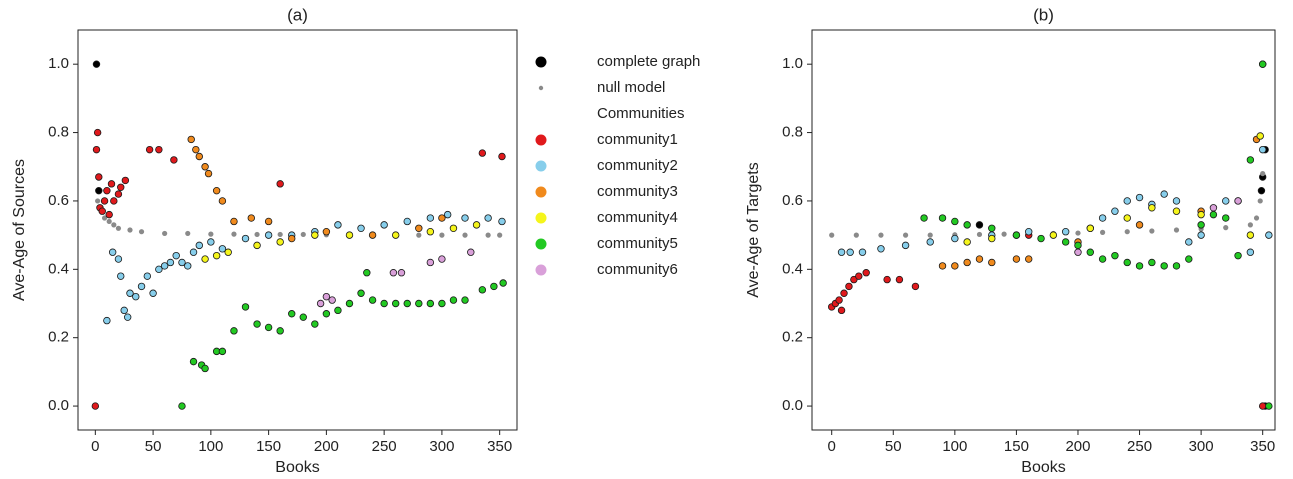 Image resolution: width=1293 pixels, height=479 pixels. Describe the element at coordinates (384, 446) in the screenshot. I see `x-tick-label: 250` at that location.